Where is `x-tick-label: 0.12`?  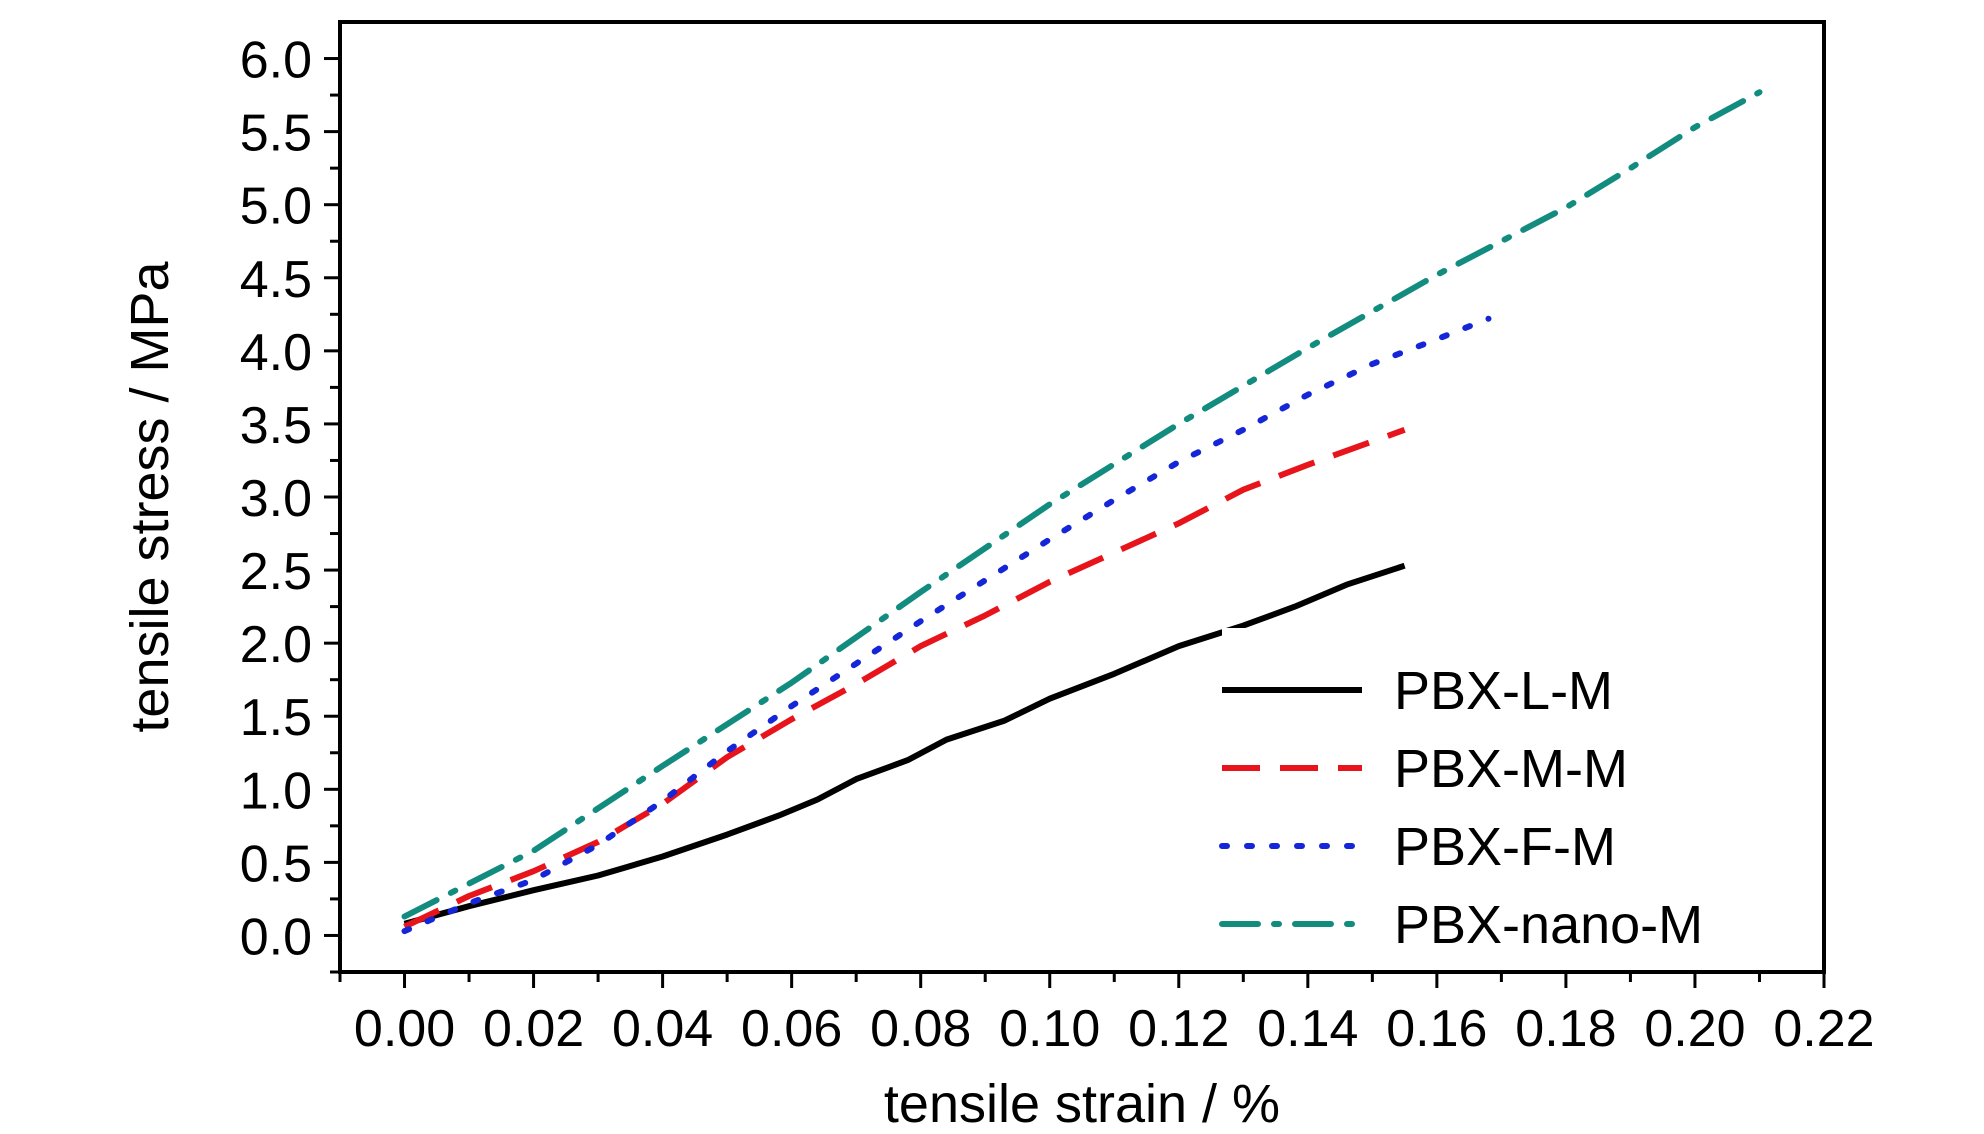
x-tick-label: 0.12 is located at coordinates (1178, 1029).